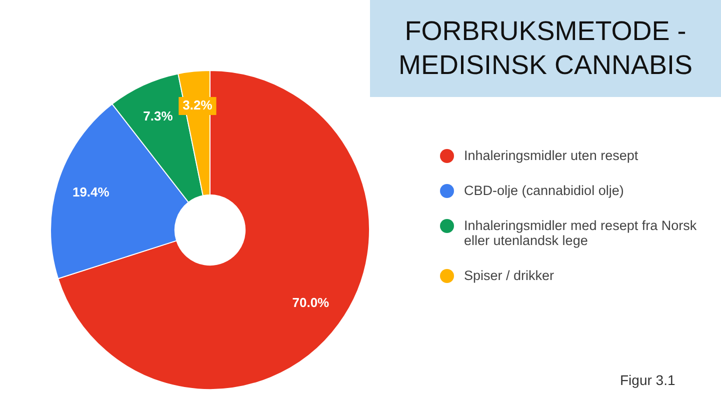  I want to click on data-label: 3.2%, so click(197, 105).